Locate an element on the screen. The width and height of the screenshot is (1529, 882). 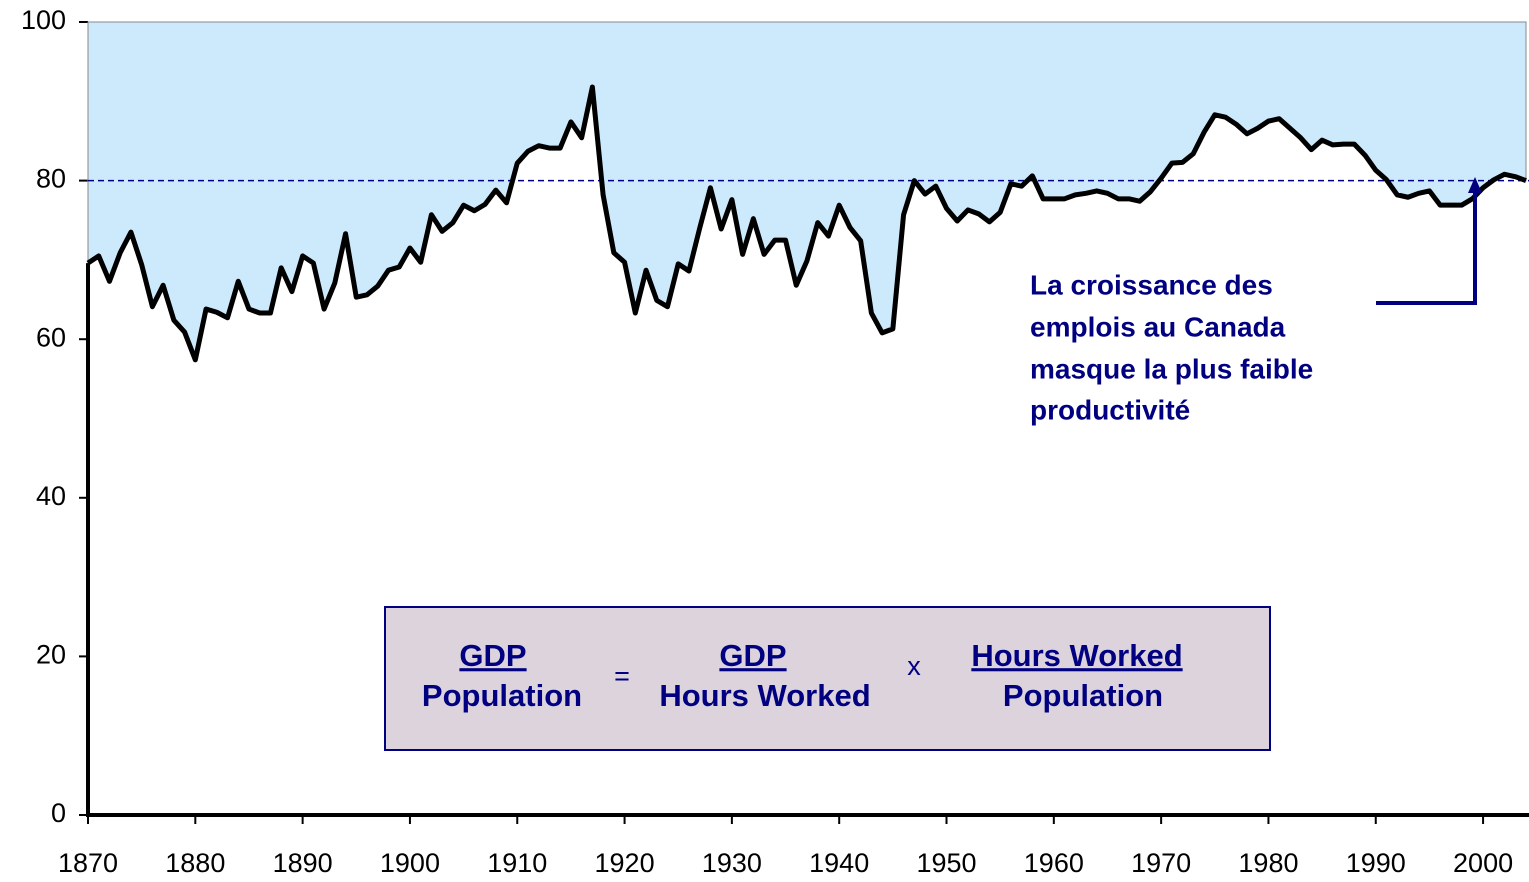
y-tick-label: 60 is located at coordinates (51, 337).